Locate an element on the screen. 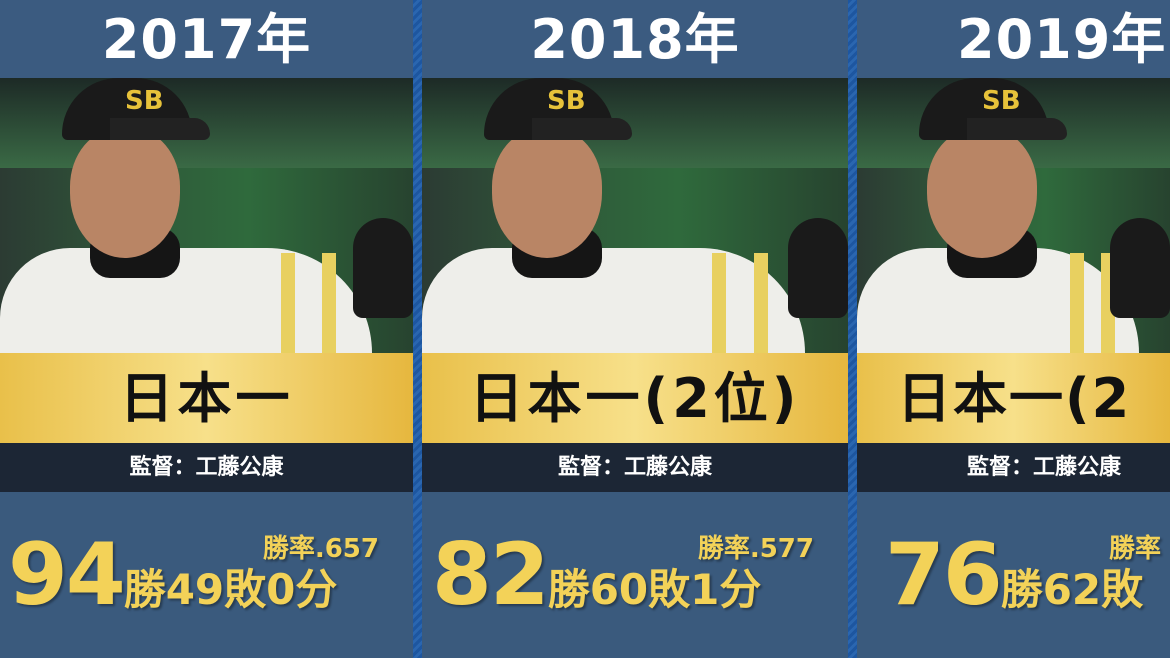 This screenshot has height=658, width=1170. wins: 94 is located at coordinates (67, 575).